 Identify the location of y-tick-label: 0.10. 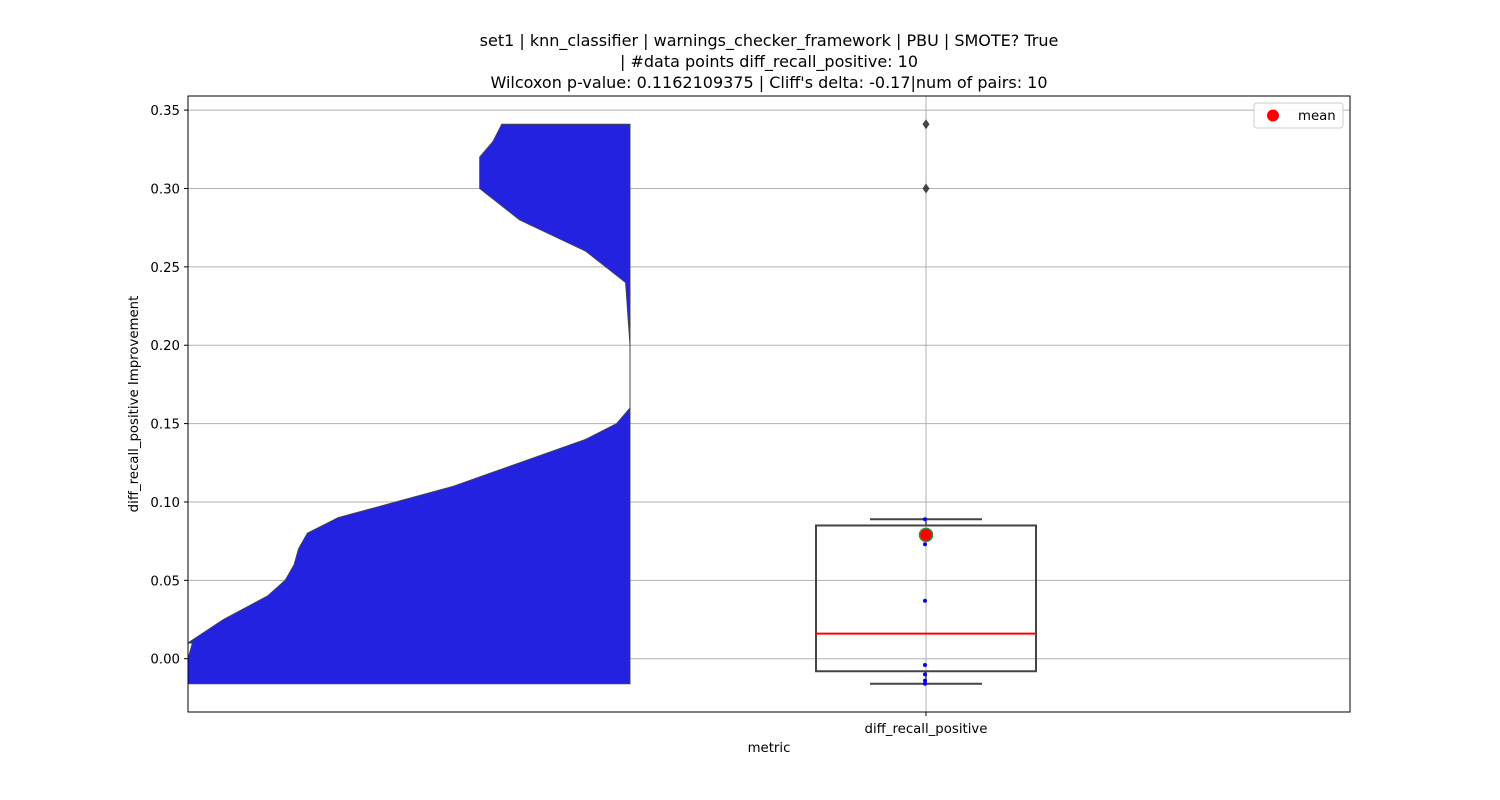
(165, 503).